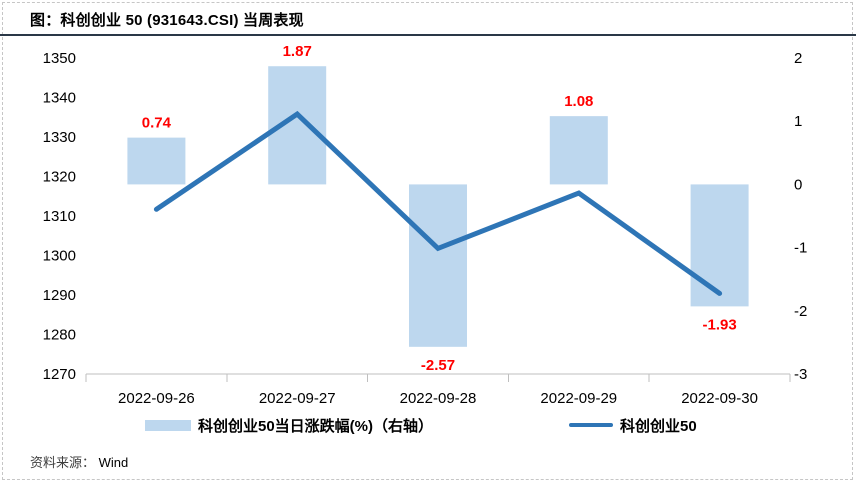 The image size is (856, 483). What do you see at coordinates (59, 98) in the screenshot?
I see `left-axis-tick-1340: 1340` at bounding box center [59, 98].